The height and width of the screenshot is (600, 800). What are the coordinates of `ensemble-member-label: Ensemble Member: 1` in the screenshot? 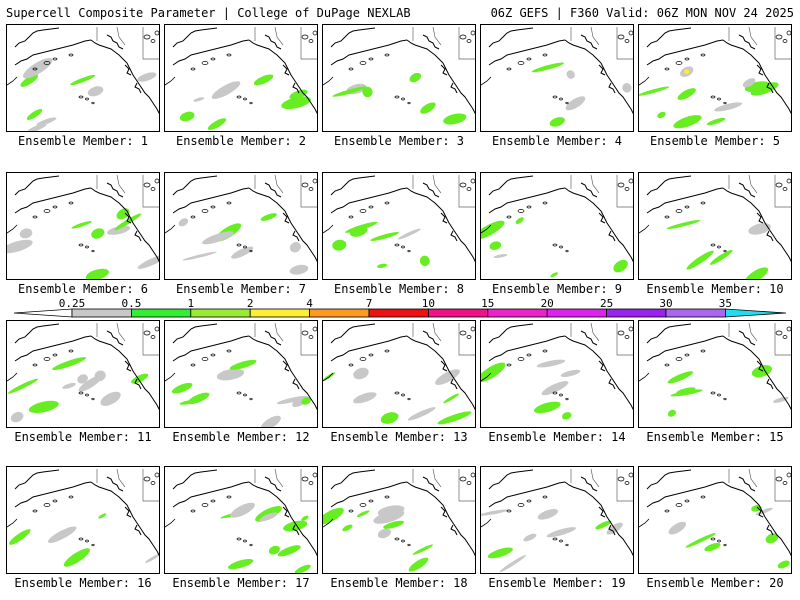 It's located at (83, 141).